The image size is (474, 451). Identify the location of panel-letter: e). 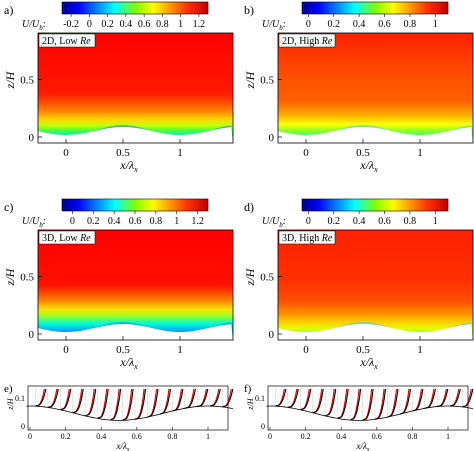
(8, 389).